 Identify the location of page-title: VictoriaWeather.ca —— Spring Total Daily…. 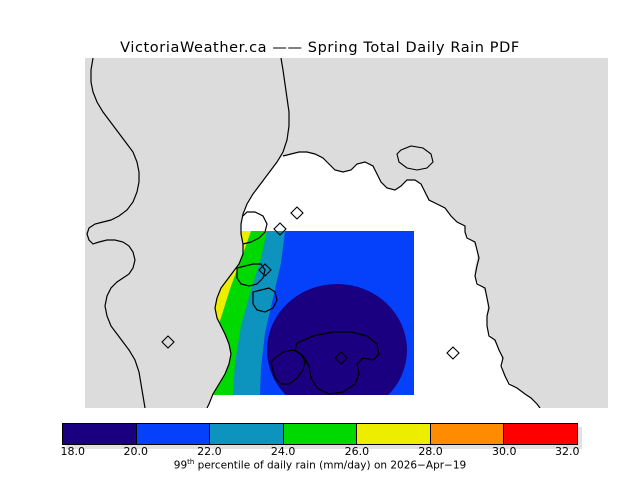
(320, 48).